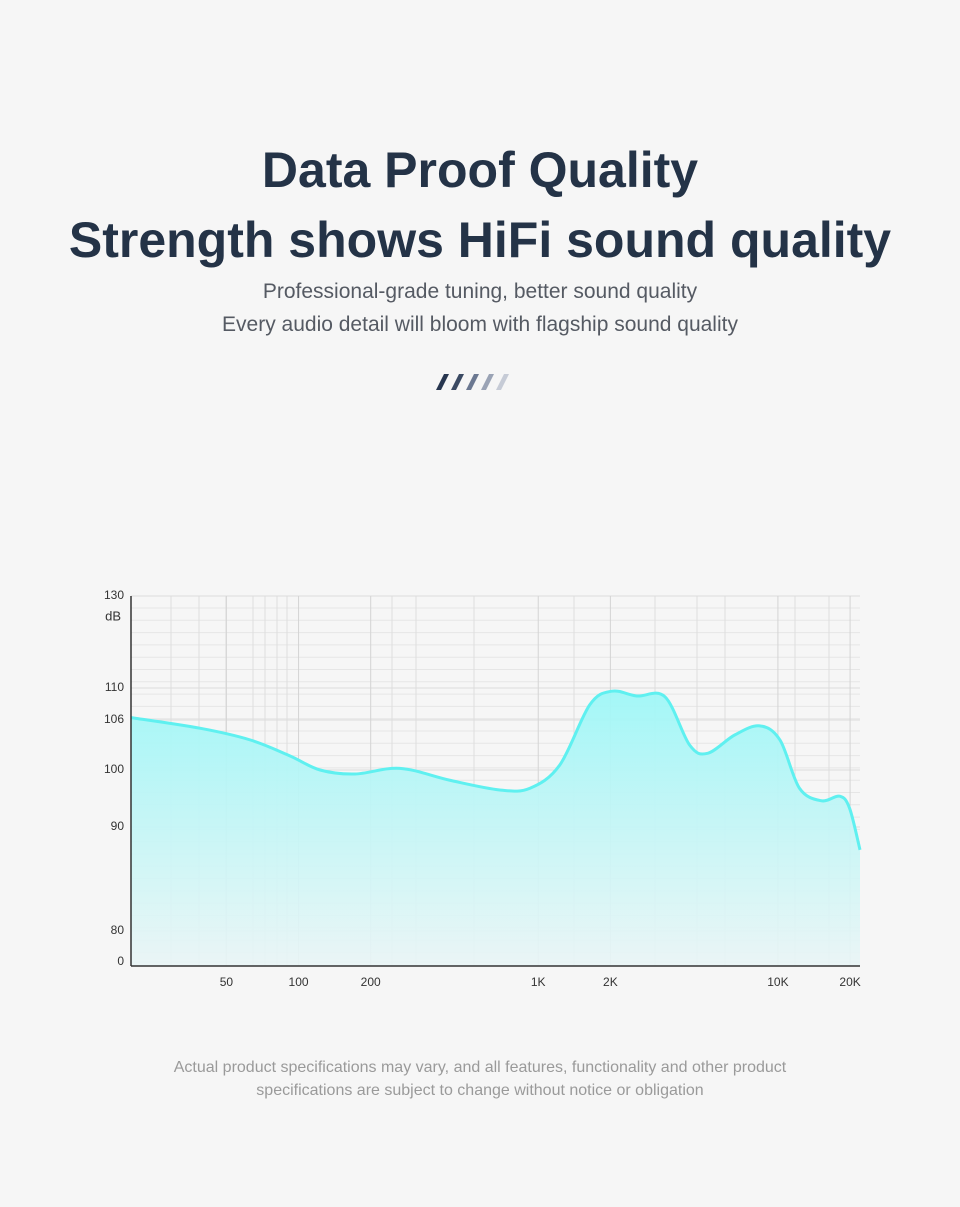 The image size is (960, 1207). Describe the element at coordinates (120, 961) in the screenshot. I see `y-tick-label: 0` at that location.